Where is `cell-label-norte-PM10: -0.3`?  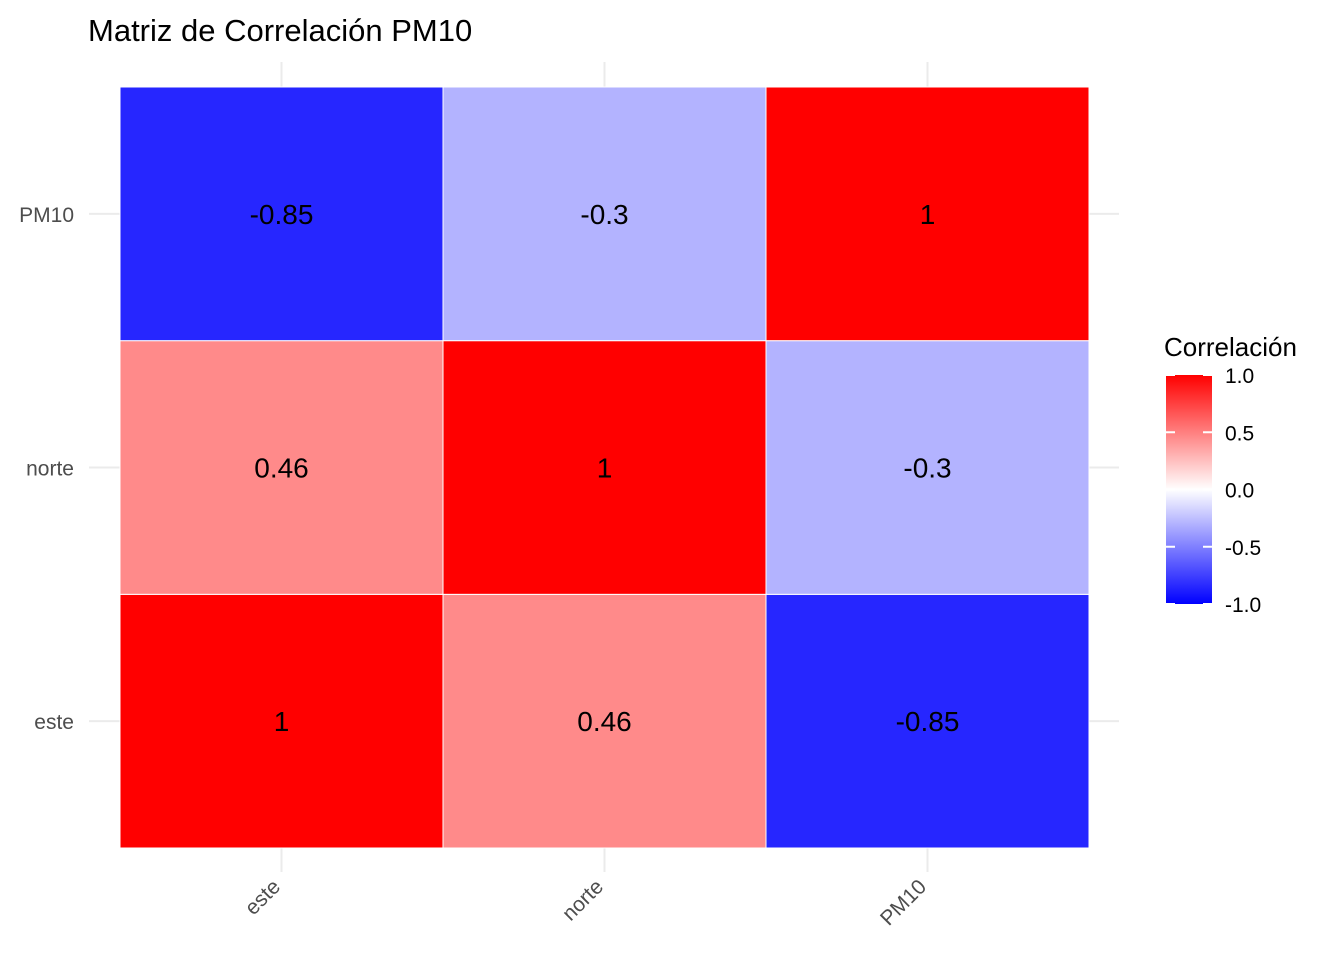 cell-label-norte-PM10: -0.3 is located at coordinates (604, 214).